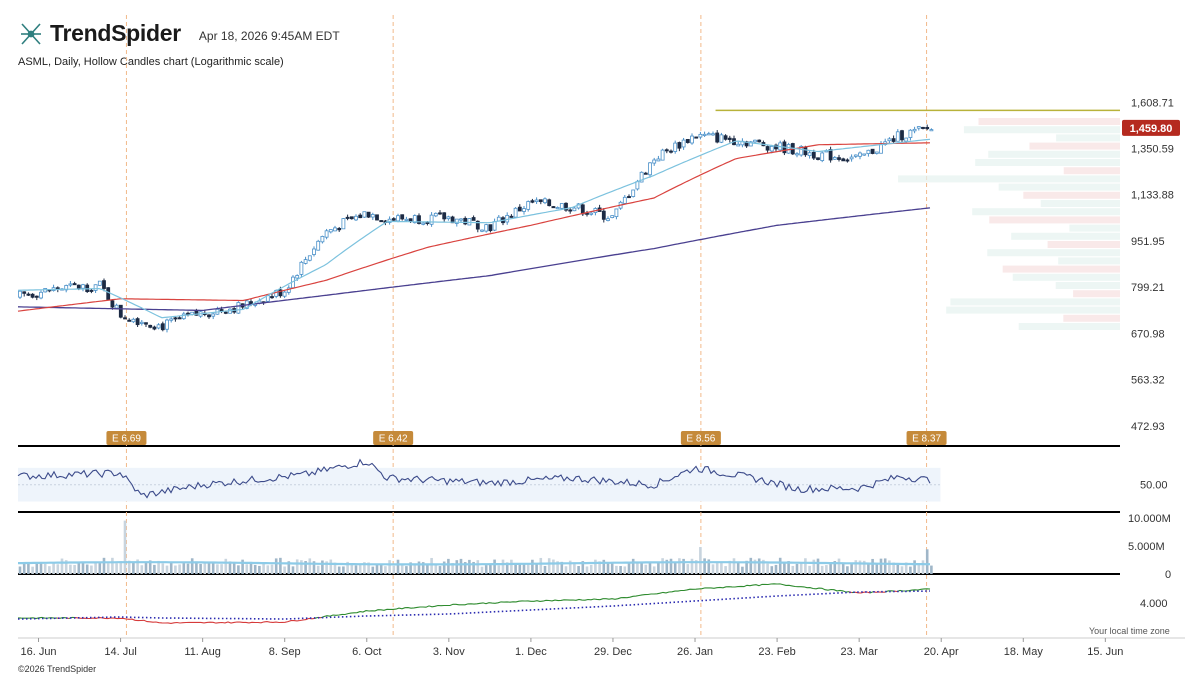 Image resolution: width=1200 pixels, height=681 pixels. What do you see at coordinates (1152, 149) in the screenshot?
I see `y-tick-label: 1,350.59` at bounding box center [1152, 149].